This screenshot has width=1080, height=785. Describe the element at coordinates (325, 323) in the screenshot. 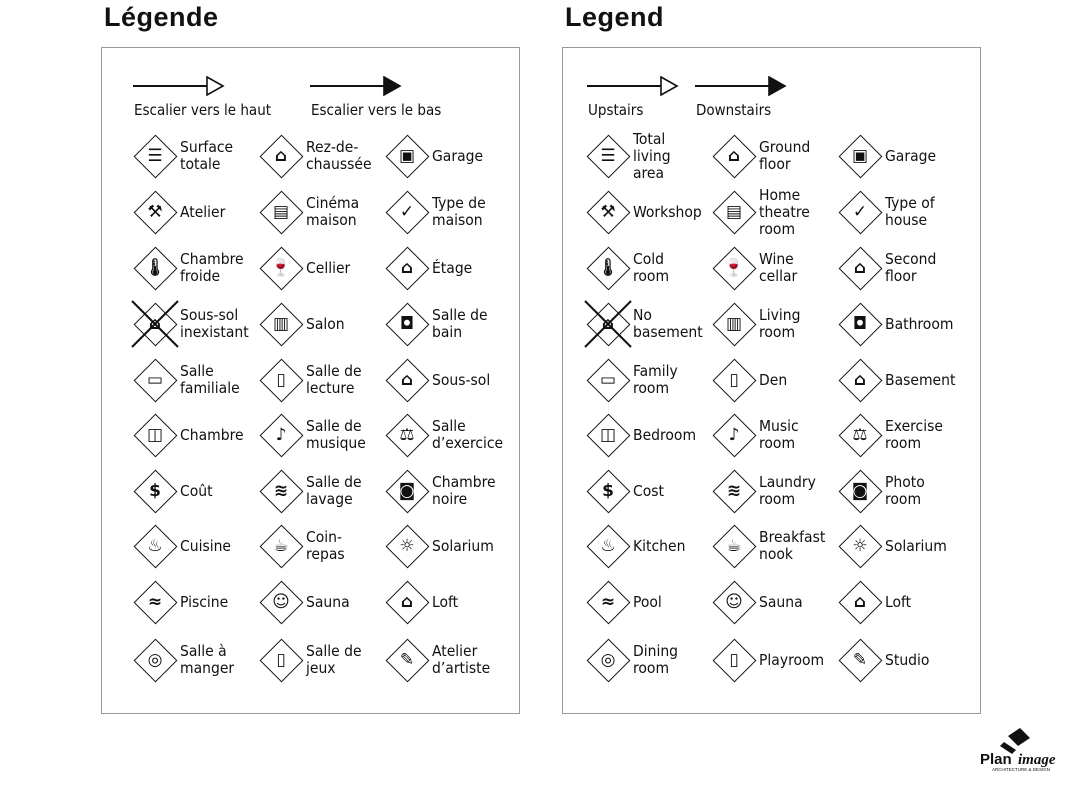

I see `legend-item-label: Salon` at that location.